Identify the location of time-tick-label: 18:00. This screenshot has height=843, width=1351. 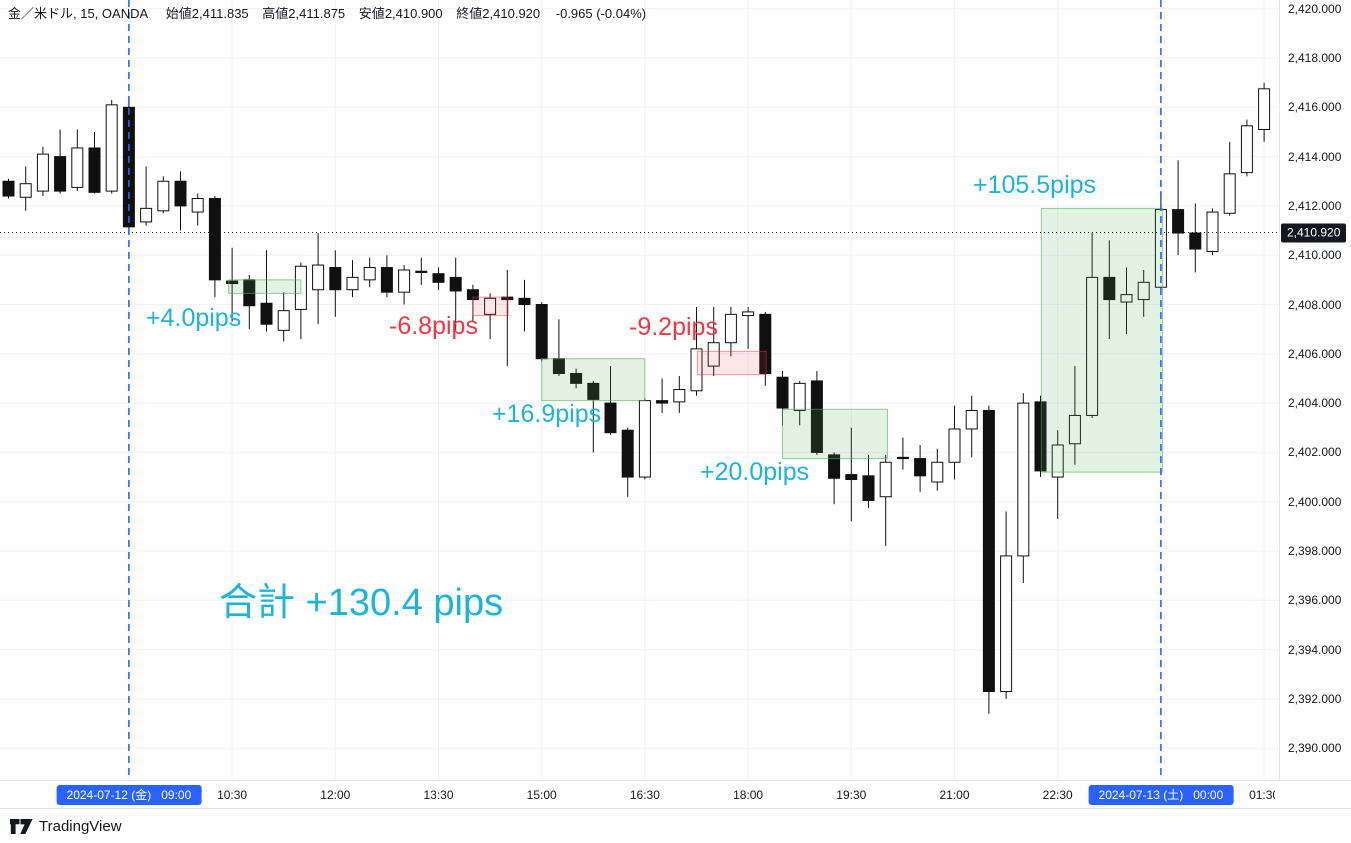
(748, 794).